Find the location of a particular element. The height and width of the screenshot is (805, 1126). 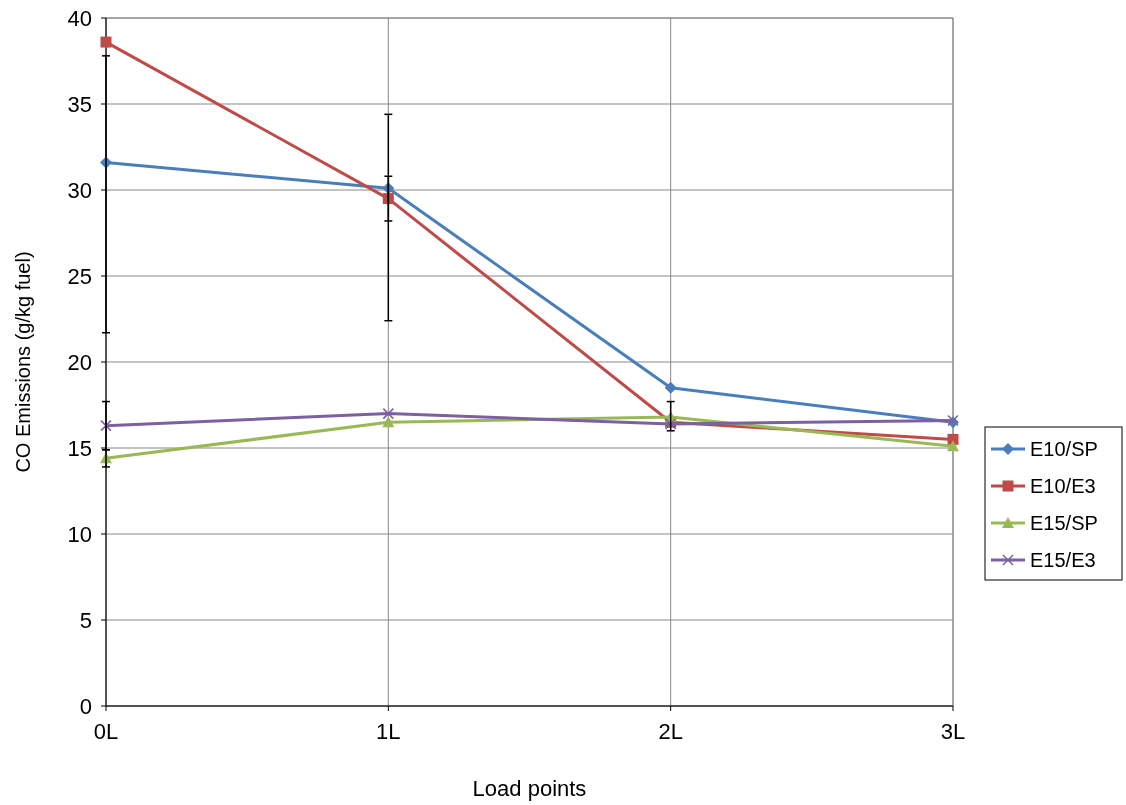

legend-label: E15/E3 is located at coordinates (1063, 560).